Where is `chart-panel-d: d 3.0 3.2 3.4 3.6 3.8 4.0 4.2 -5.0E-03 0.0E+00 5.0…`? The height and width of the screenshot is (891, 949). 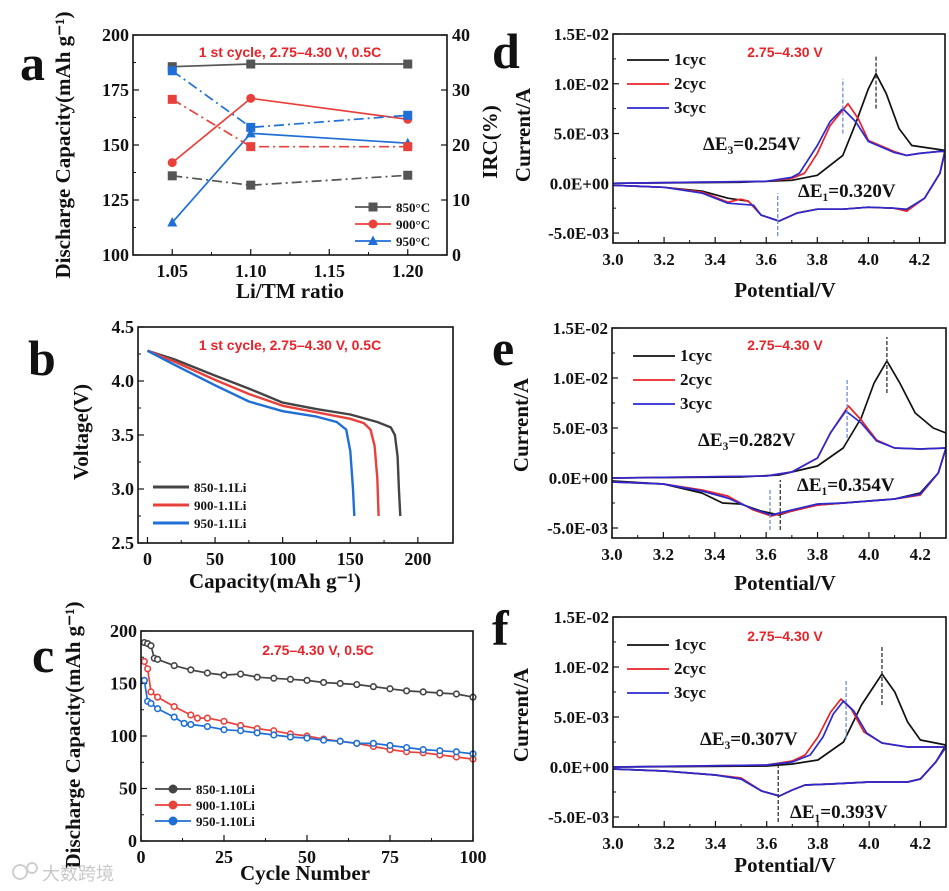
chart-panel-d: d 3.0 3.2 3.4 3.6 3.8 4.0 4.2 -5.0E-03 0.0E+00 5.0… is located at coordinates (719, 162).